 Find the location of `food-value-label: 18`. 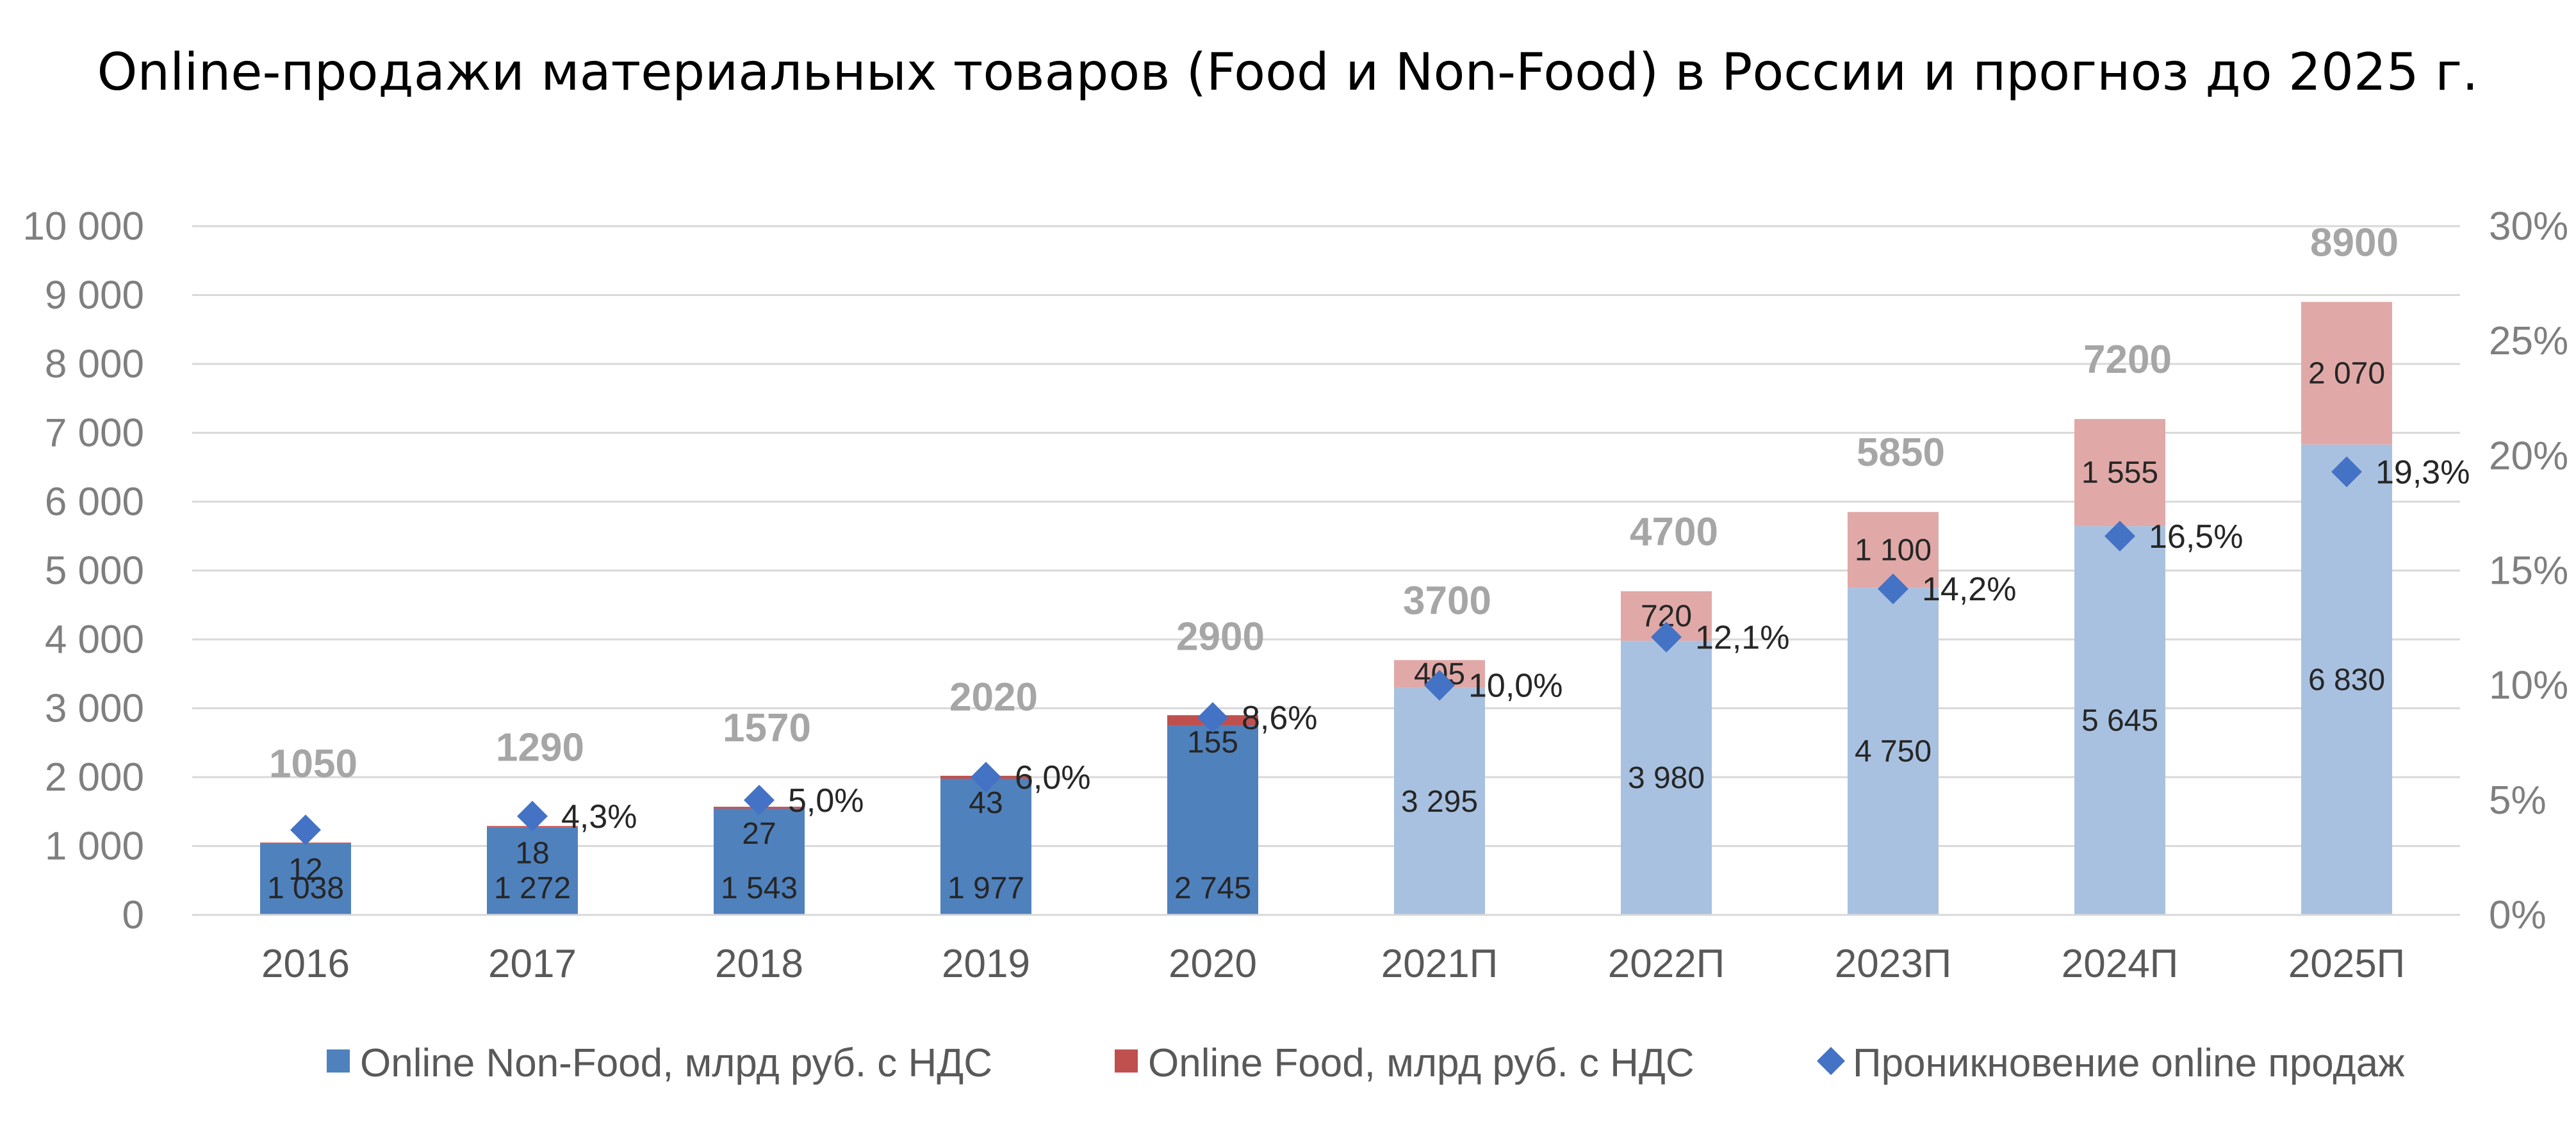

food-value-label: 18 is located at coordinates (532, 853).